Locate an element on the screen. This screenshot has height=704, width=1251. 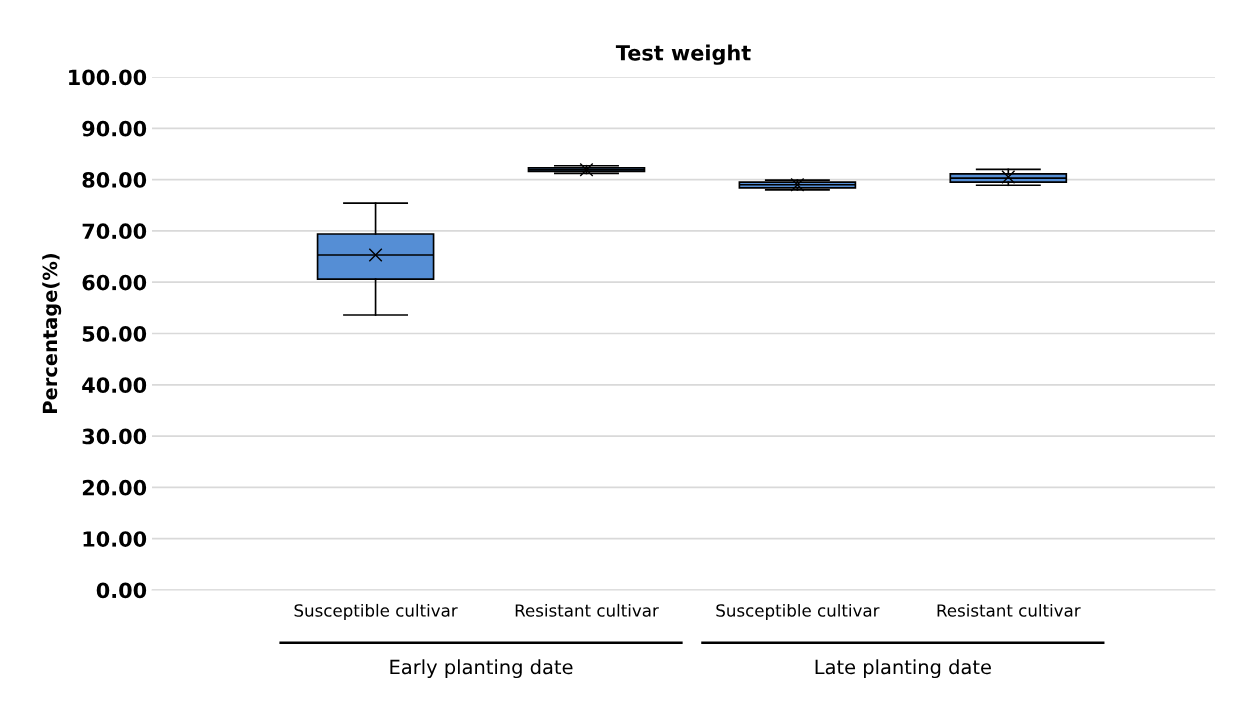
y-tick-label: 10.00 is located at coordinates (115, 539).